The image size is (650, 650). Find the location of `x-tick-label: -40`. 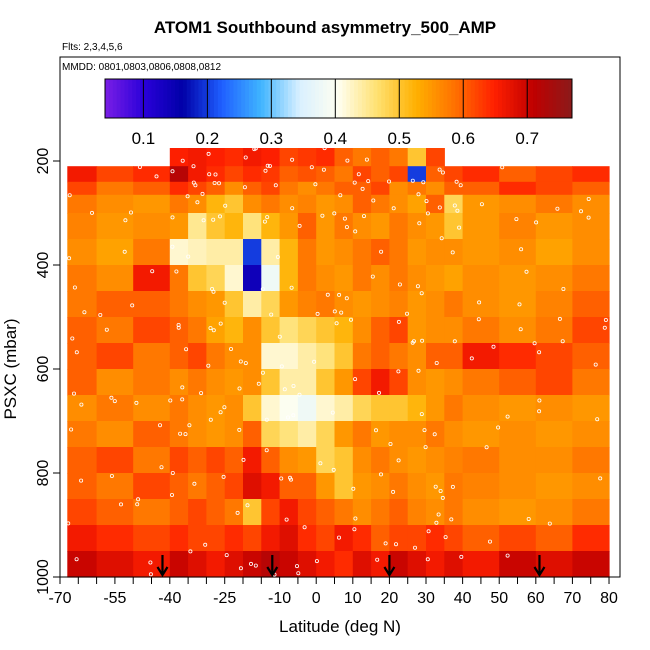

x-tick-label: -40 is located at coordinates (169, 598).